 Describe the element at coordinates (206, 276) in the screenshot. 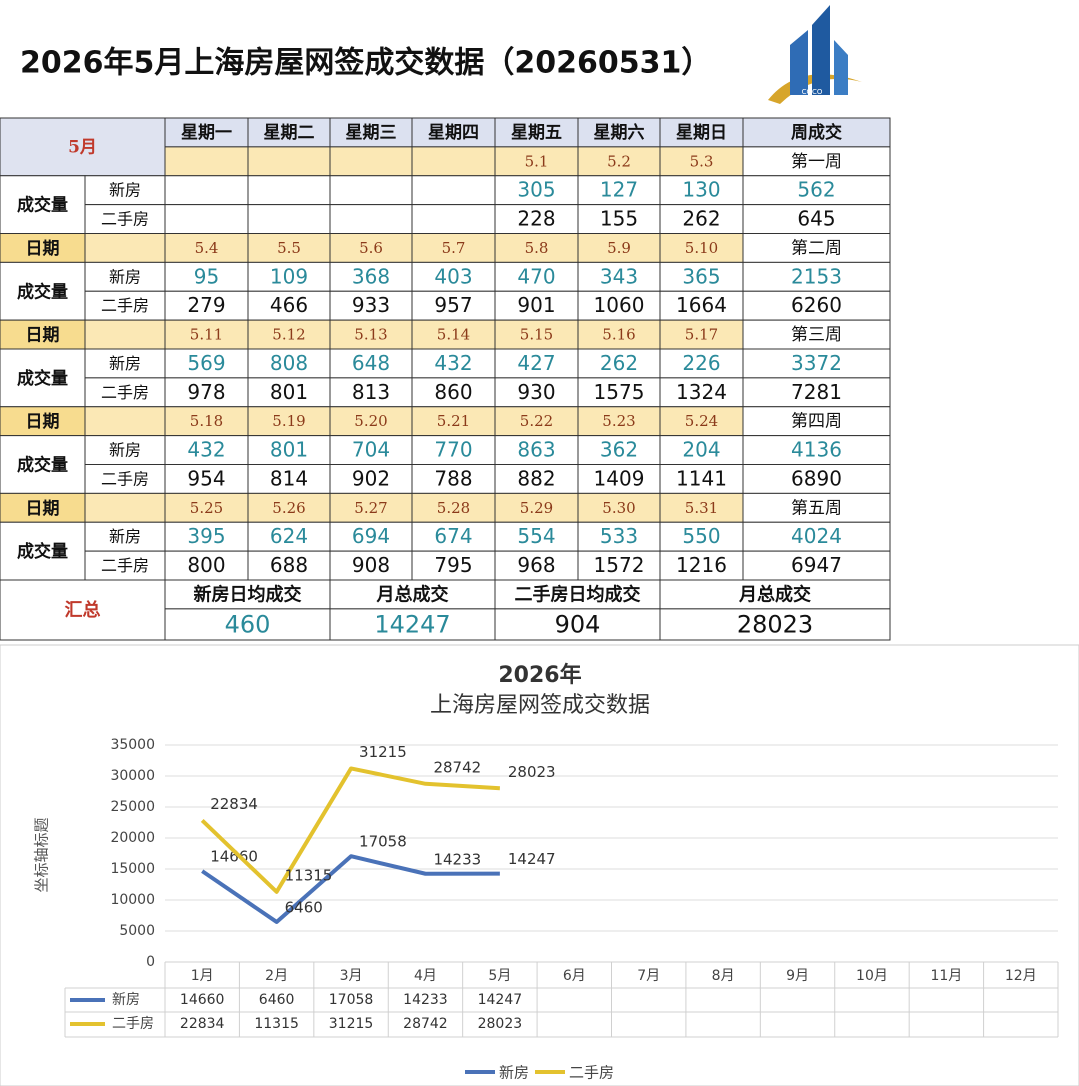

I see `daily-volume: 95` at that location.